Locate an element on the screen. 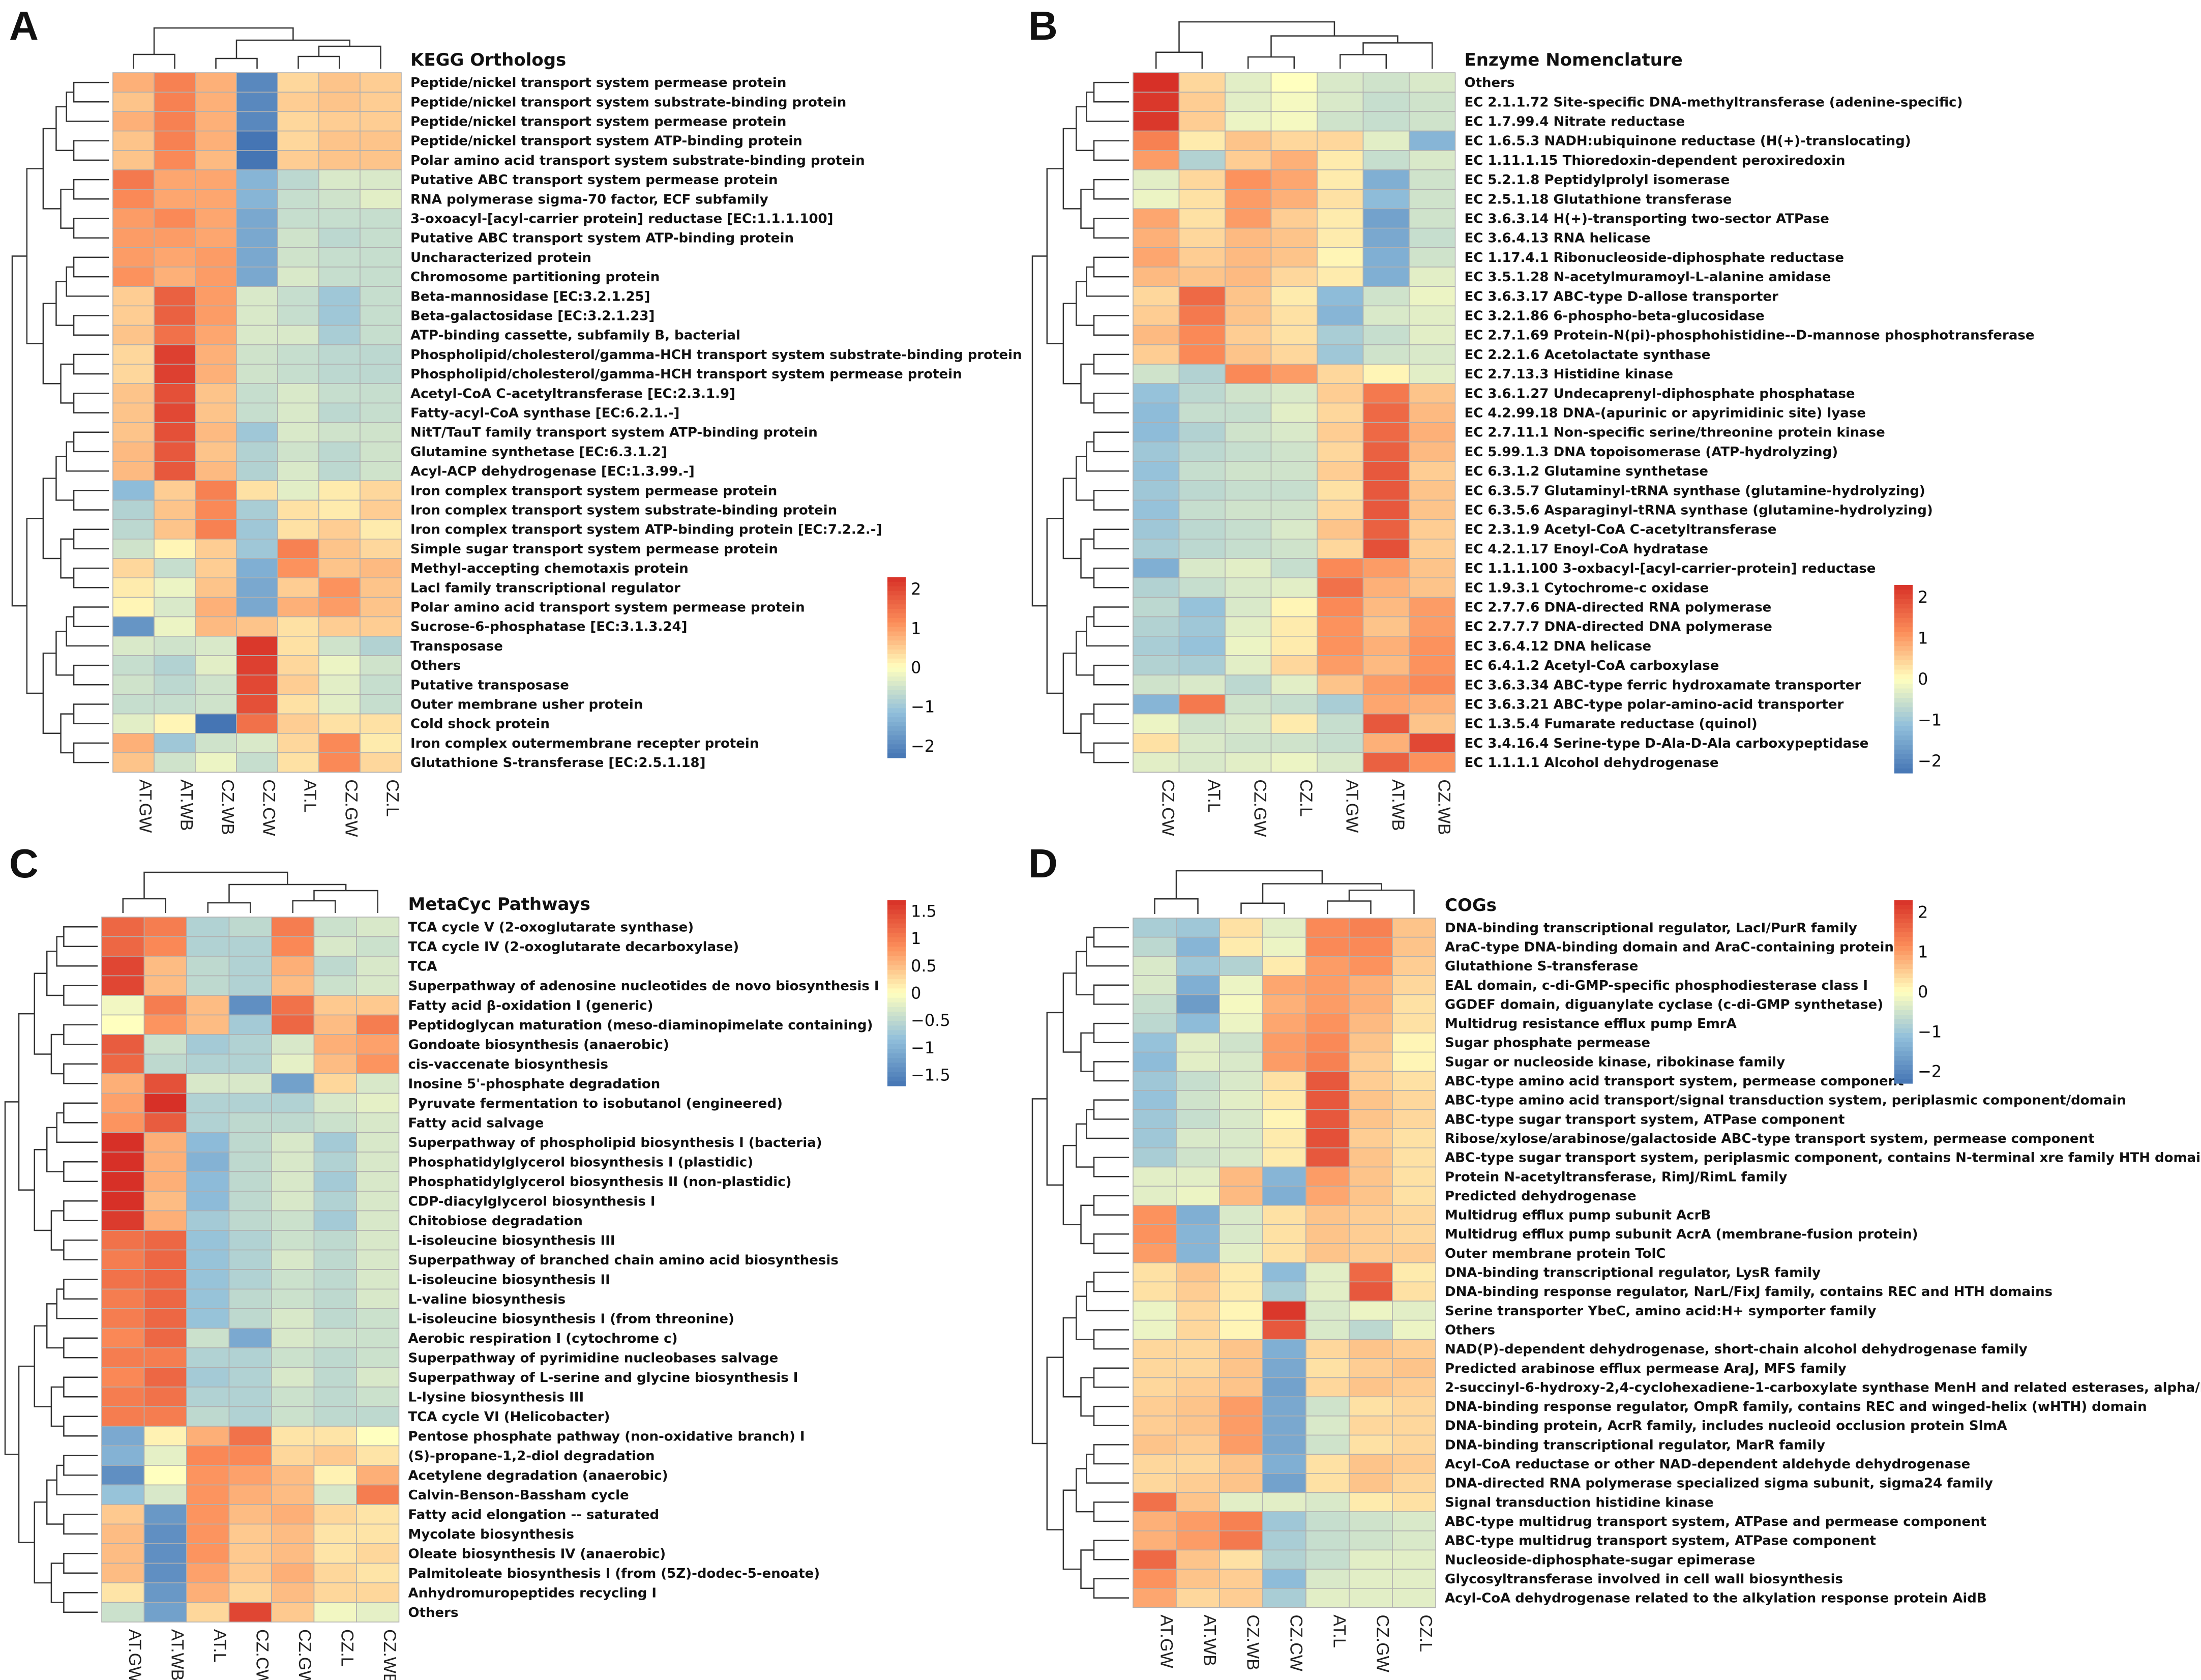 This screenshot has height=1680, width=2201. row-label: Putative transposase is located at coordinates (489, 685).